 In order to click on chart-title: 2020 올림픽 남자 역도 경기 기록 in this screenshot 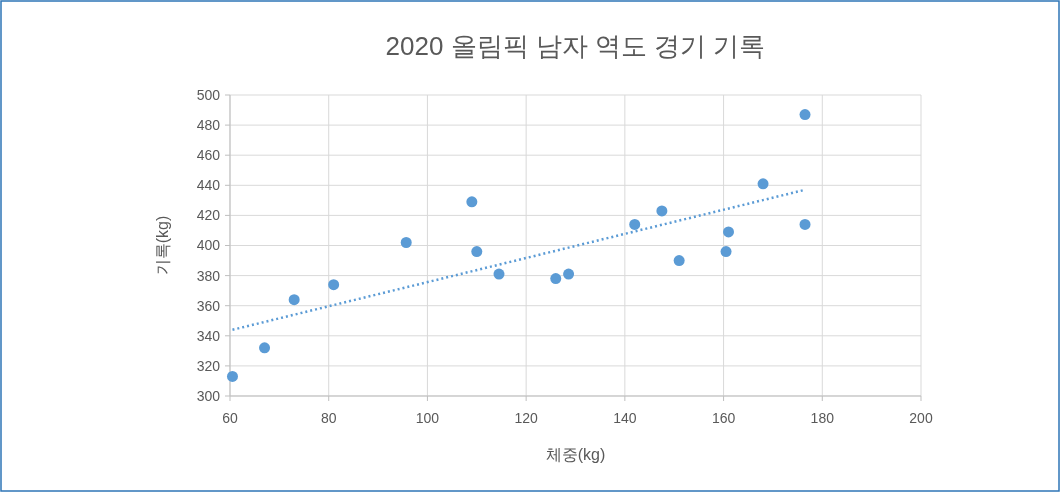, I will do `click(575, 46)`.